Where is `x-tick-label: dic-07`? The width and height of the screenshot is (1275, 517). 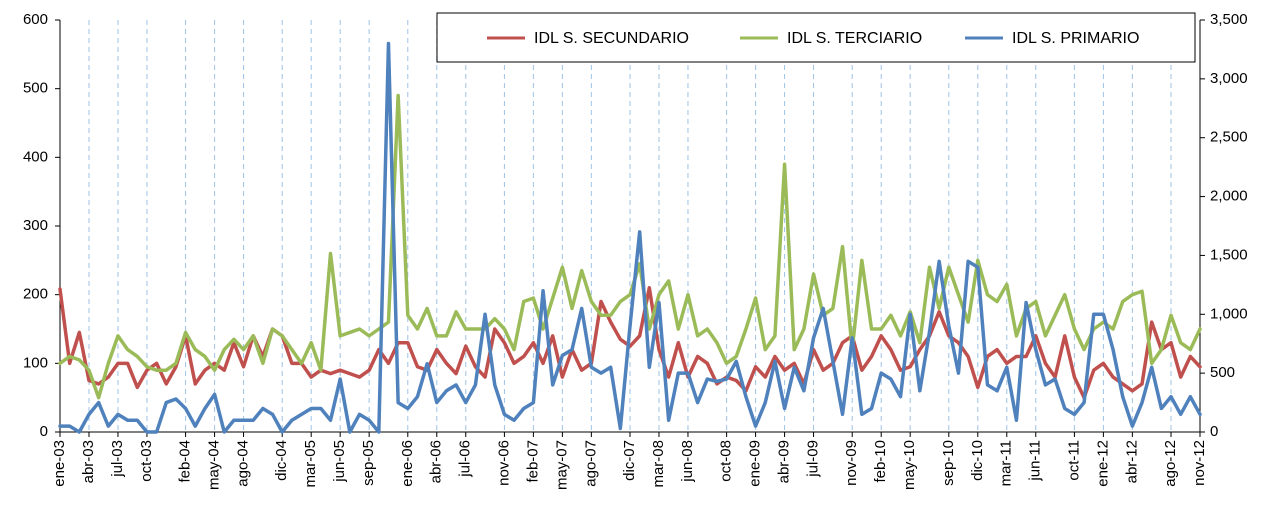 x-tick-label: dic-07 is located at coordinates (629, 460).